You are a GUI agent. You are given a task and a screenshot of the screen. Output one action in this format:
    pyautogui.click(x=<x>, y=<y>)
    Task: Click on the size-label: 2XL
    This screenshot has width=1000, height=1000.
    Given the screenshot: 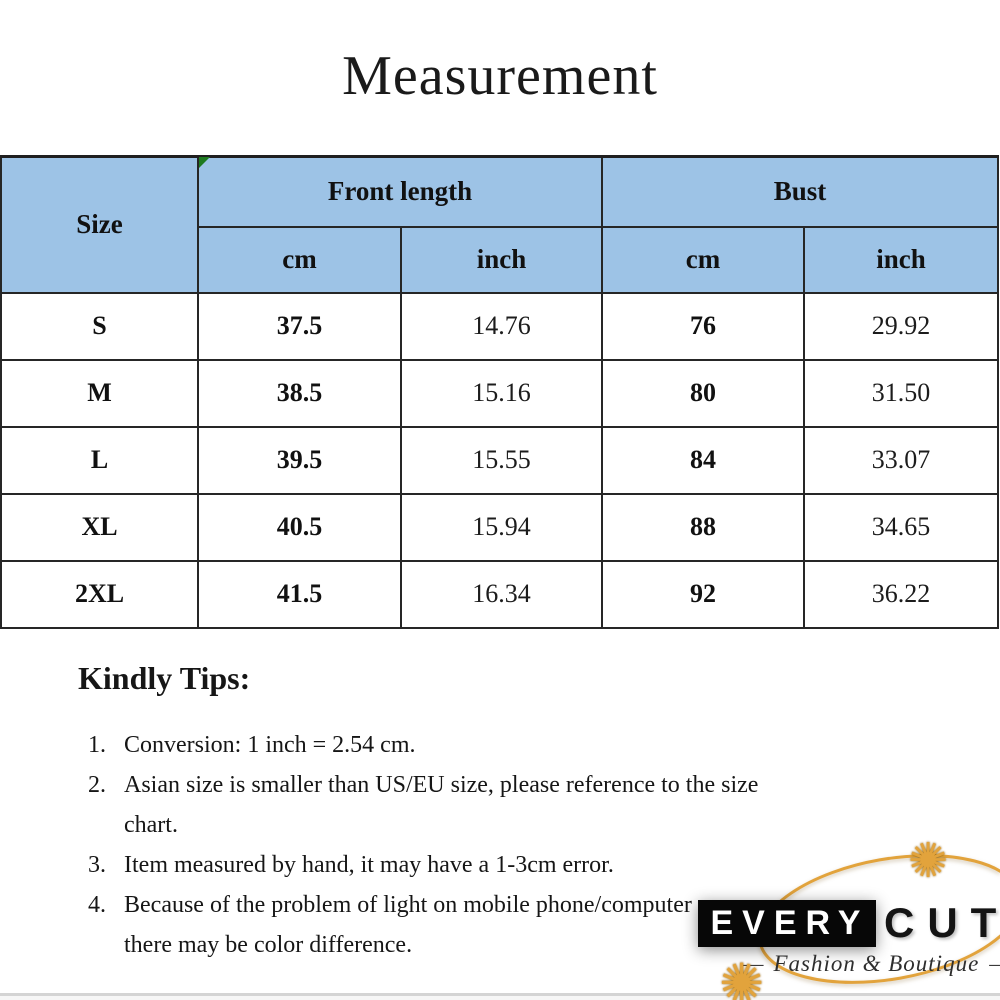 What is the action you would take?
    pyautogui.click(x=99, y=594)
    